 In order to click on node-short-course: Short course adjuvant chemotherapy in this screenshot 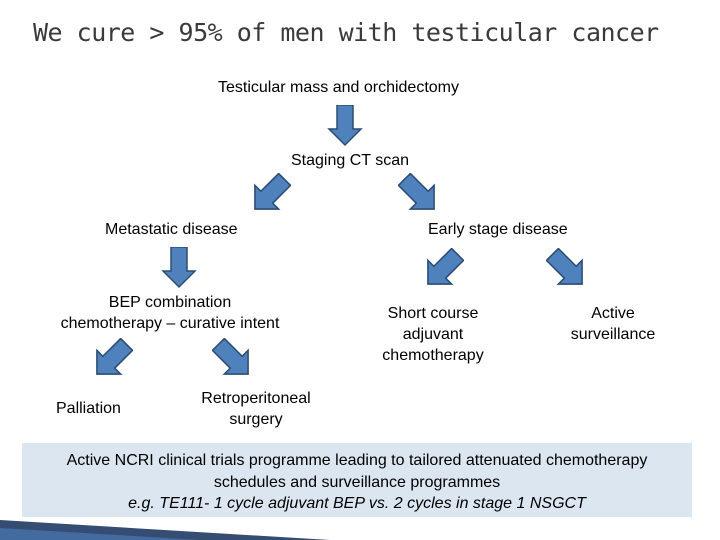, I will do `click(433, 334)`.